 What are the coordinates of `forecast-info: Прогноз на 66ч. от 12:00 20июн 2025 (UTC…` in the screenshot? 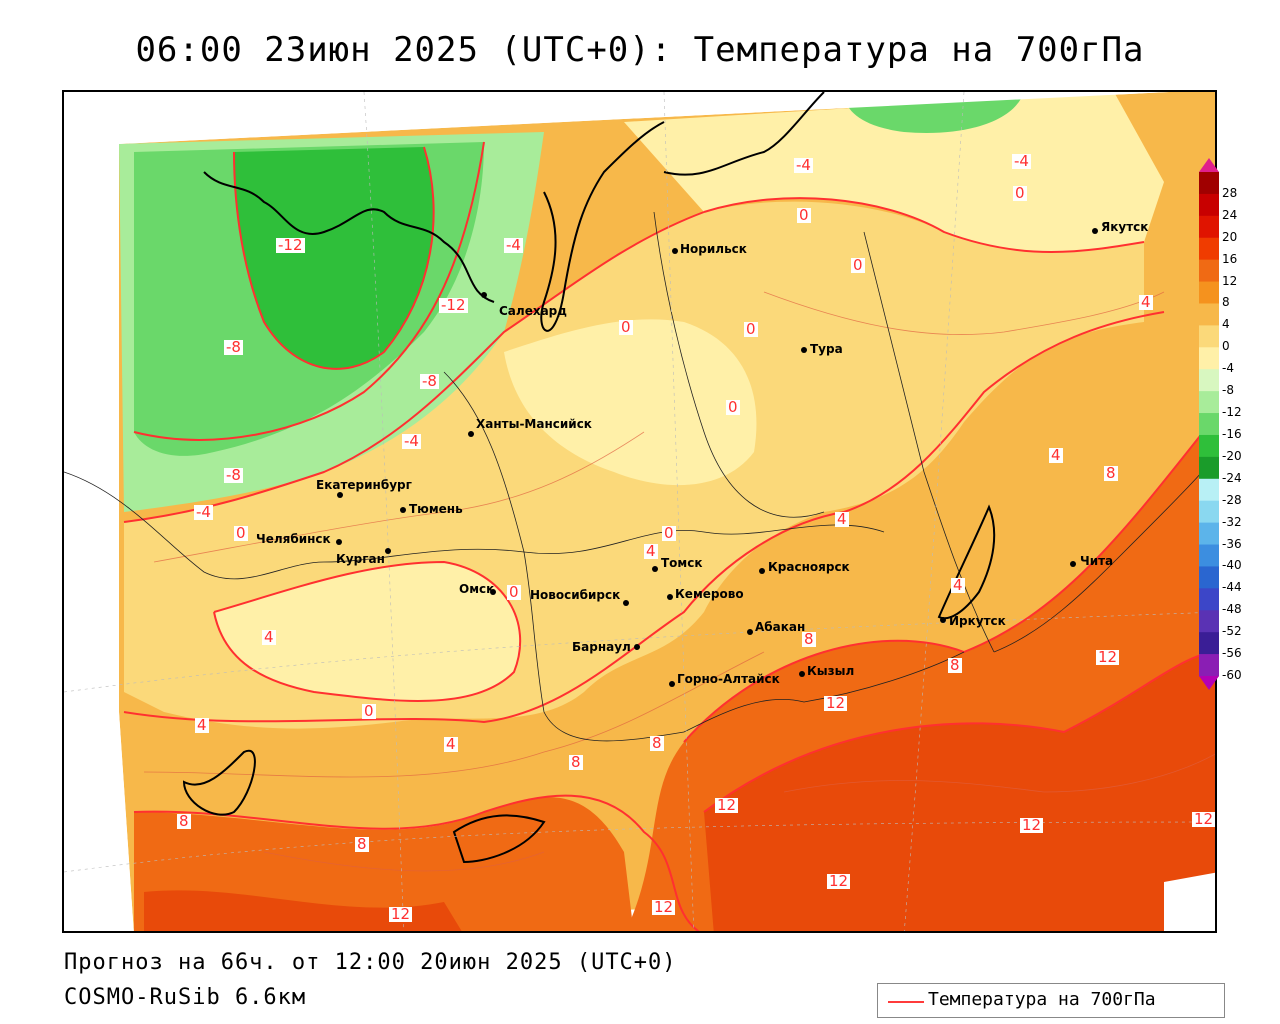 It's located at (370, 962).